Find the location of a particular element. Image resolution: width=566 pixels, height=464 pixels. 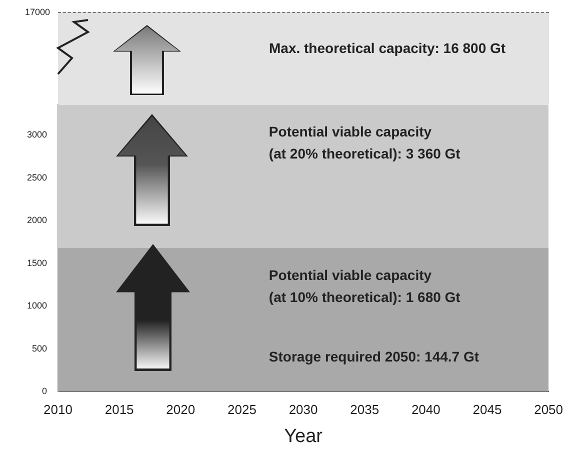

annotation: Storage required 2050: 144.7 Gt is located at coordinates (374, 356).